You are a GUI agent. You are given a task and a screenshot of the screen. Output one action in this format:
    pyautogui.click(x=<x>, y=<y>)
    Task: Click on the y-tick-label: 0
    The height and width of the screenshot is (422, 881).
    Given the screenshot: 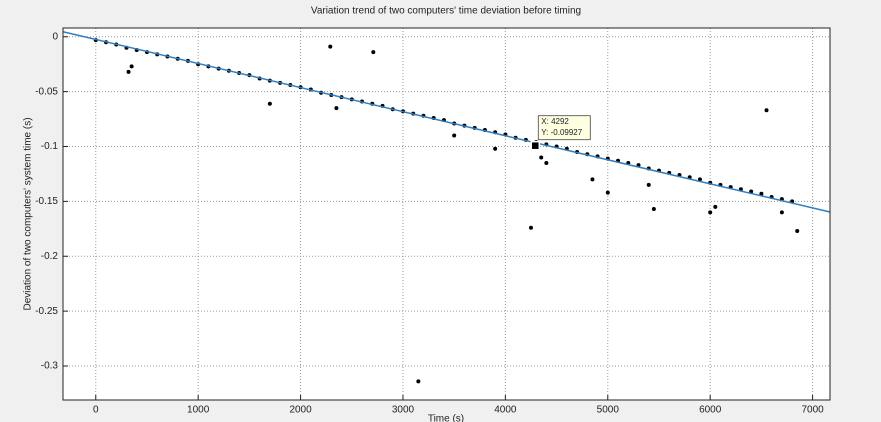 What is the action you would take?
    pyautogui.click(x=55, y=36)
    